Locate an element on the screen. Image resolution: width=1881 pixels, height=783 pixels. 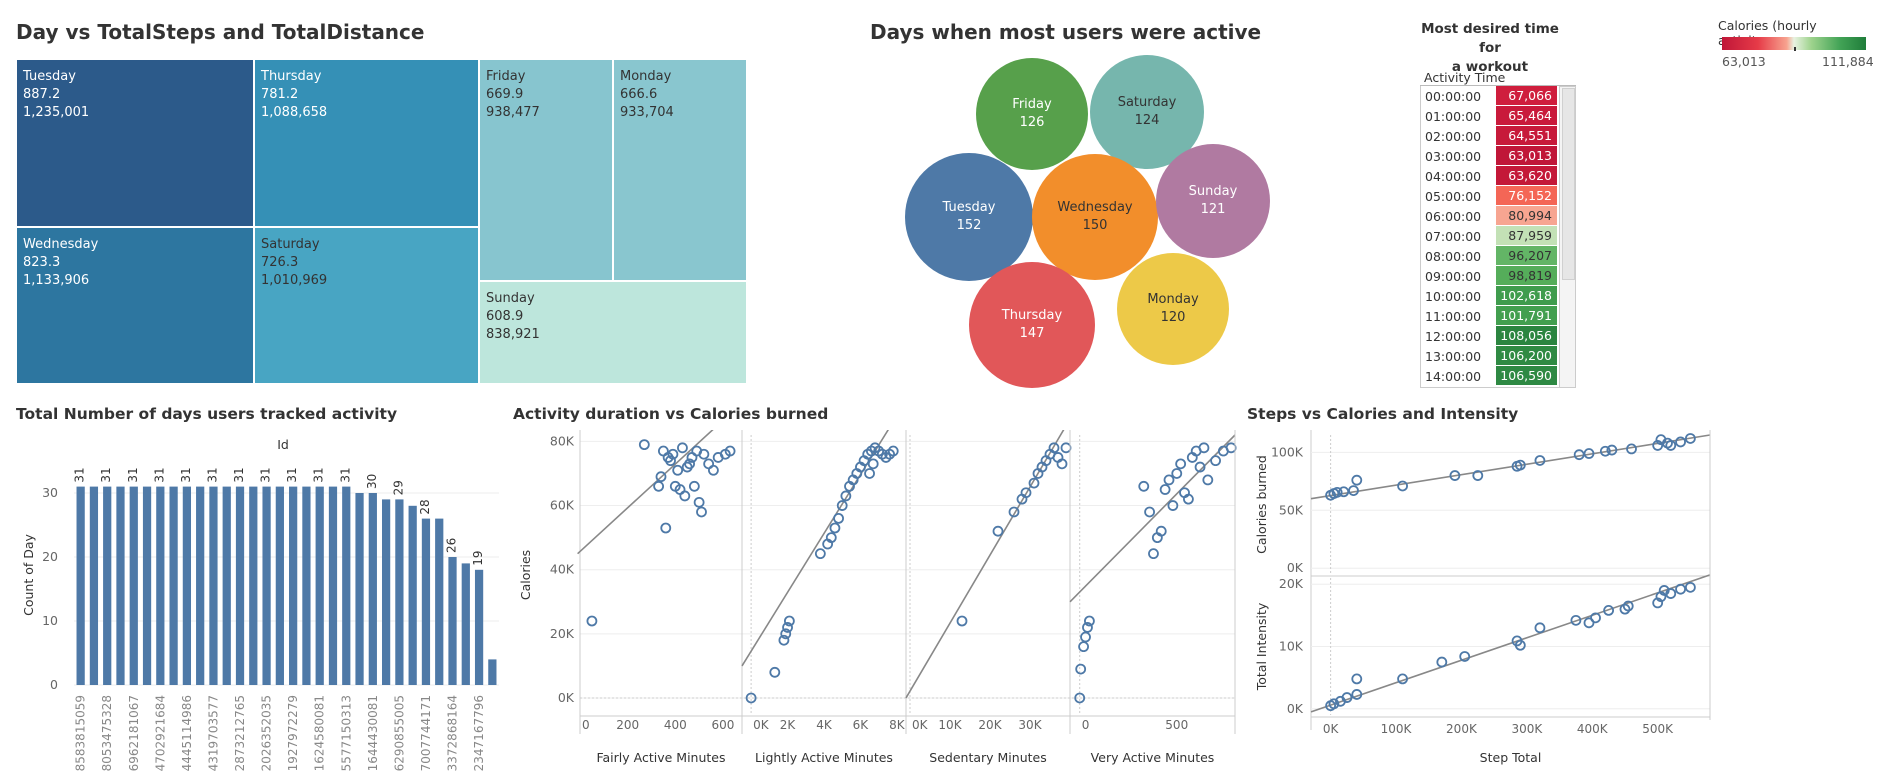
treemap-day-label: Sunday is located at coordinates (510, 298).